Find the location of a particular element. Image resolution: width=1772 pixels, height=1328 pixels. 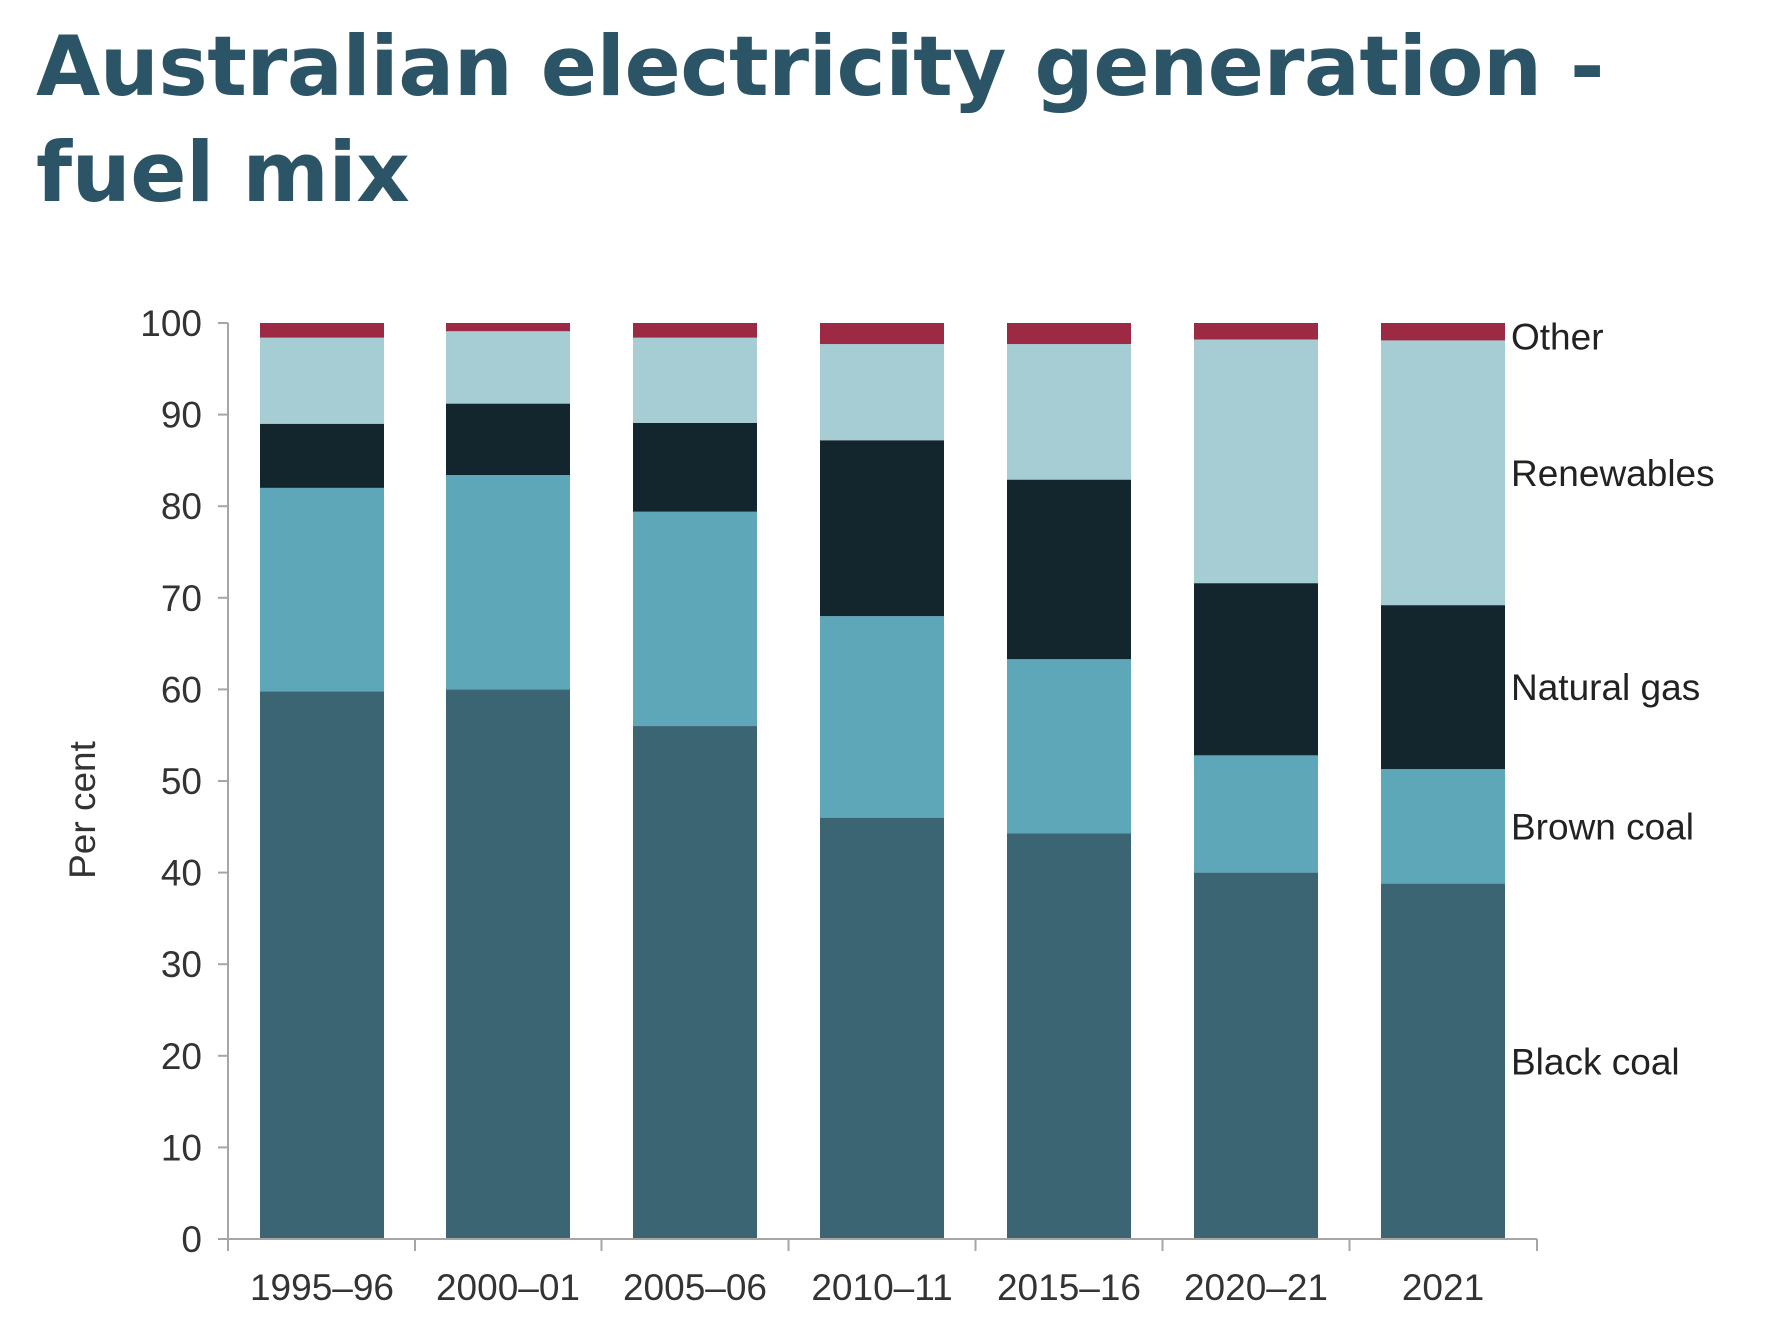

y-tick-label: 40 is located at coordinates (181, 873).